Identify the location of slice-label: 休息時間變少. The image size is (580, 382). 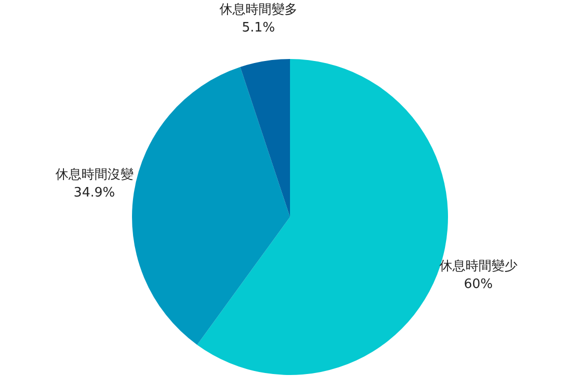
(478, 266).